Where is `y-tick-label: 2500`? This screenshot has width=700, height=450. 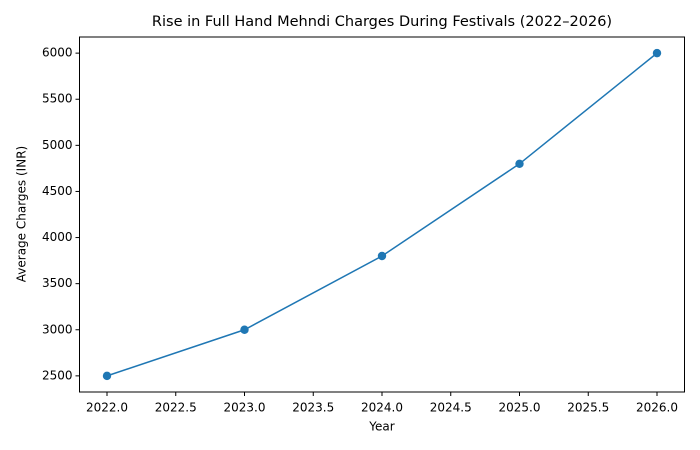 y-tick-label: 2500 is located at coordinates (57, 375).